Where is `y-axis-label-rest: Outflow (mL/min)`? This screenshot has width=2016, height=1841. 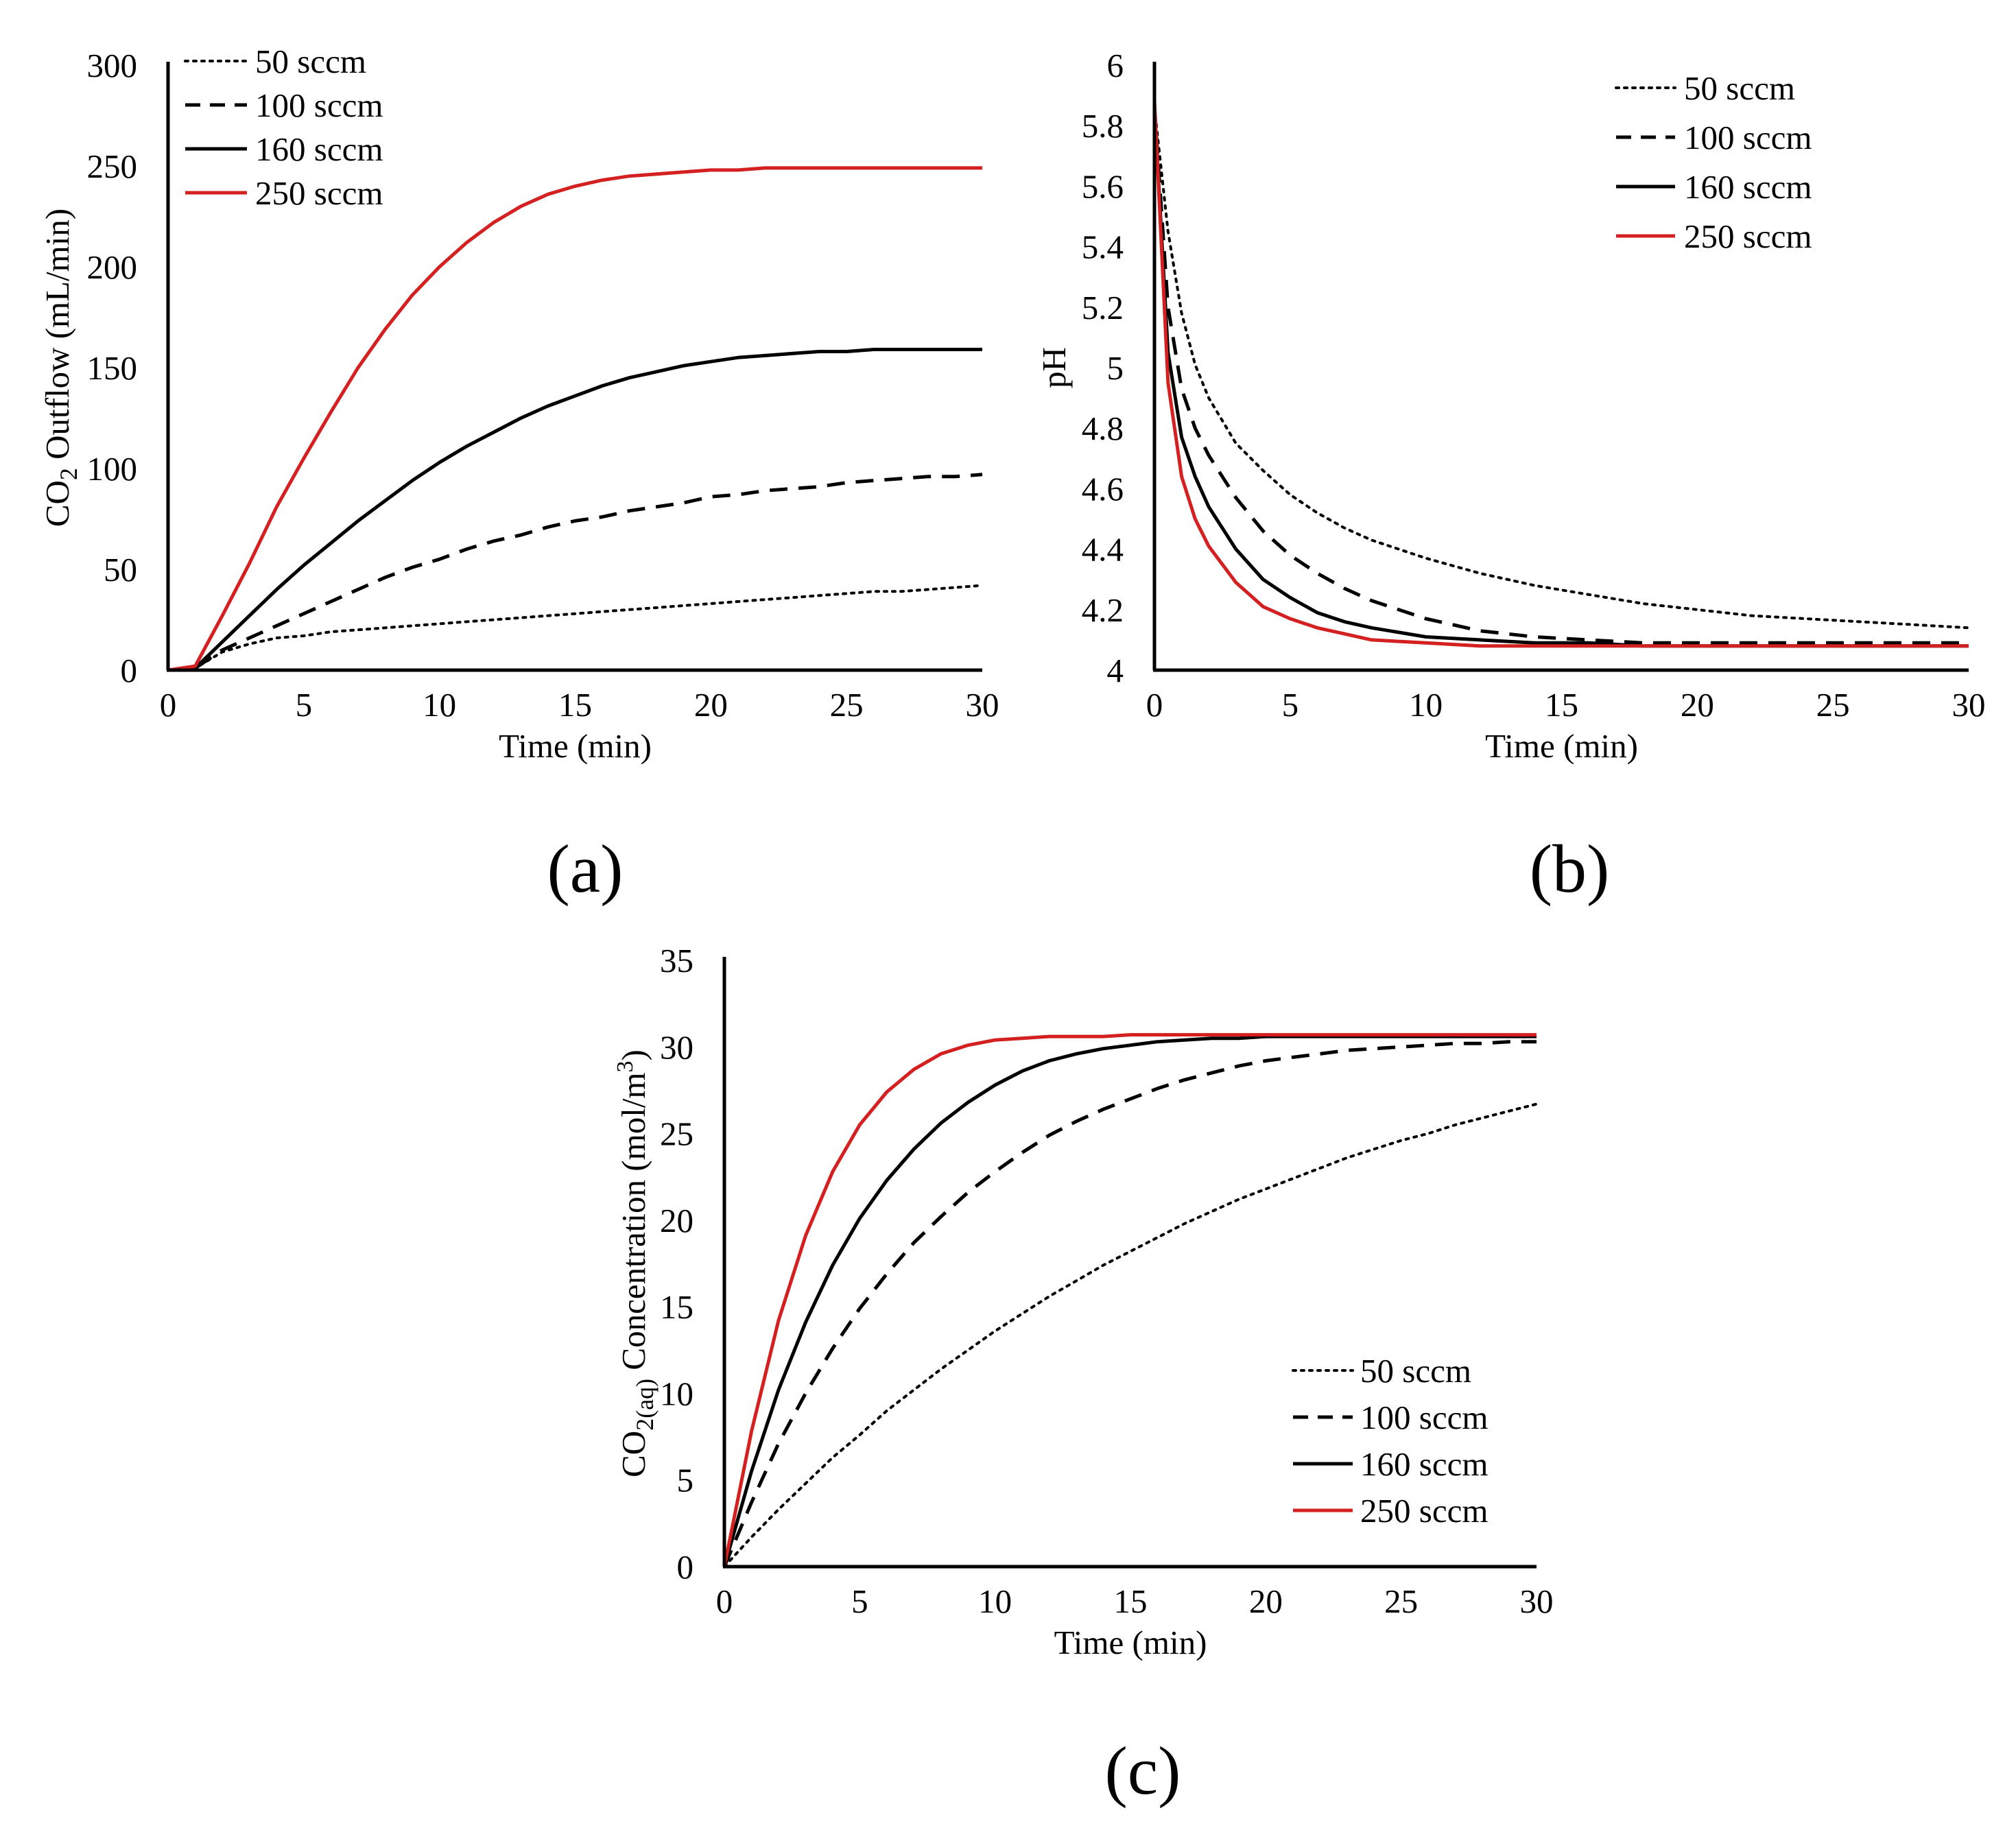 y-axis-label-rest: Outflow (mL/min) is located at coordinates (57, 338).